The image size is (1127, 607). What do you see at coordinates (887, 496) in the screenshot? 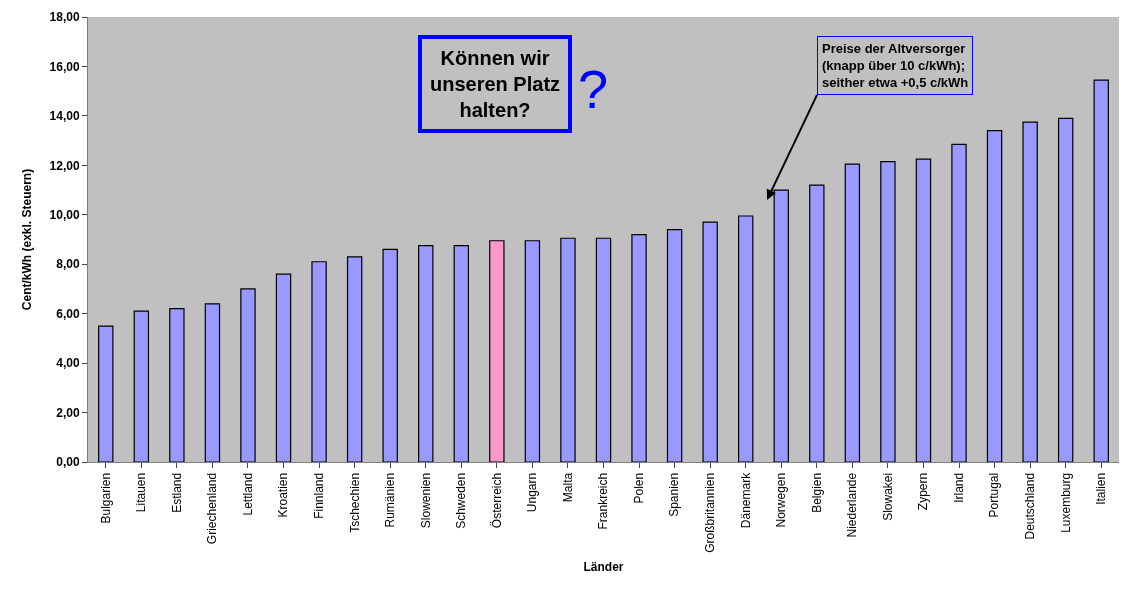
I see `x-tick-label: Slowakei` at bounding box center [887, 496].